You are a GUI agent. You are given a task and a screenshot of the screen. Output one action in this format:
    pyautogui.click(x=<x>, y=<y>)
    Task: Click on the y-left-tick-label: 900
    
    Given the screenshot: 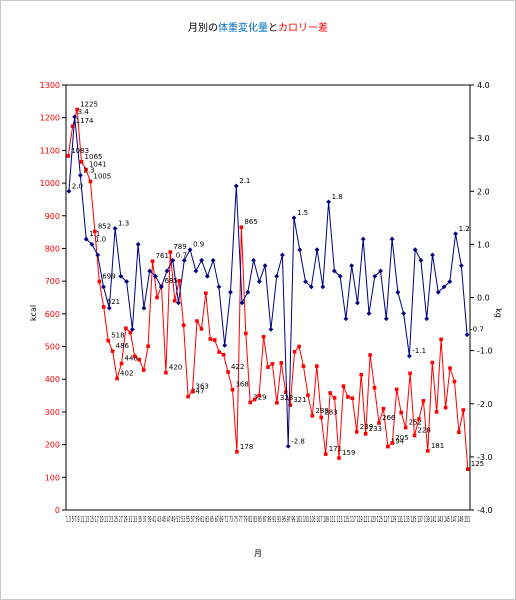 What is the action you would take?
    pyautogui.click(x=52, y=216)
    